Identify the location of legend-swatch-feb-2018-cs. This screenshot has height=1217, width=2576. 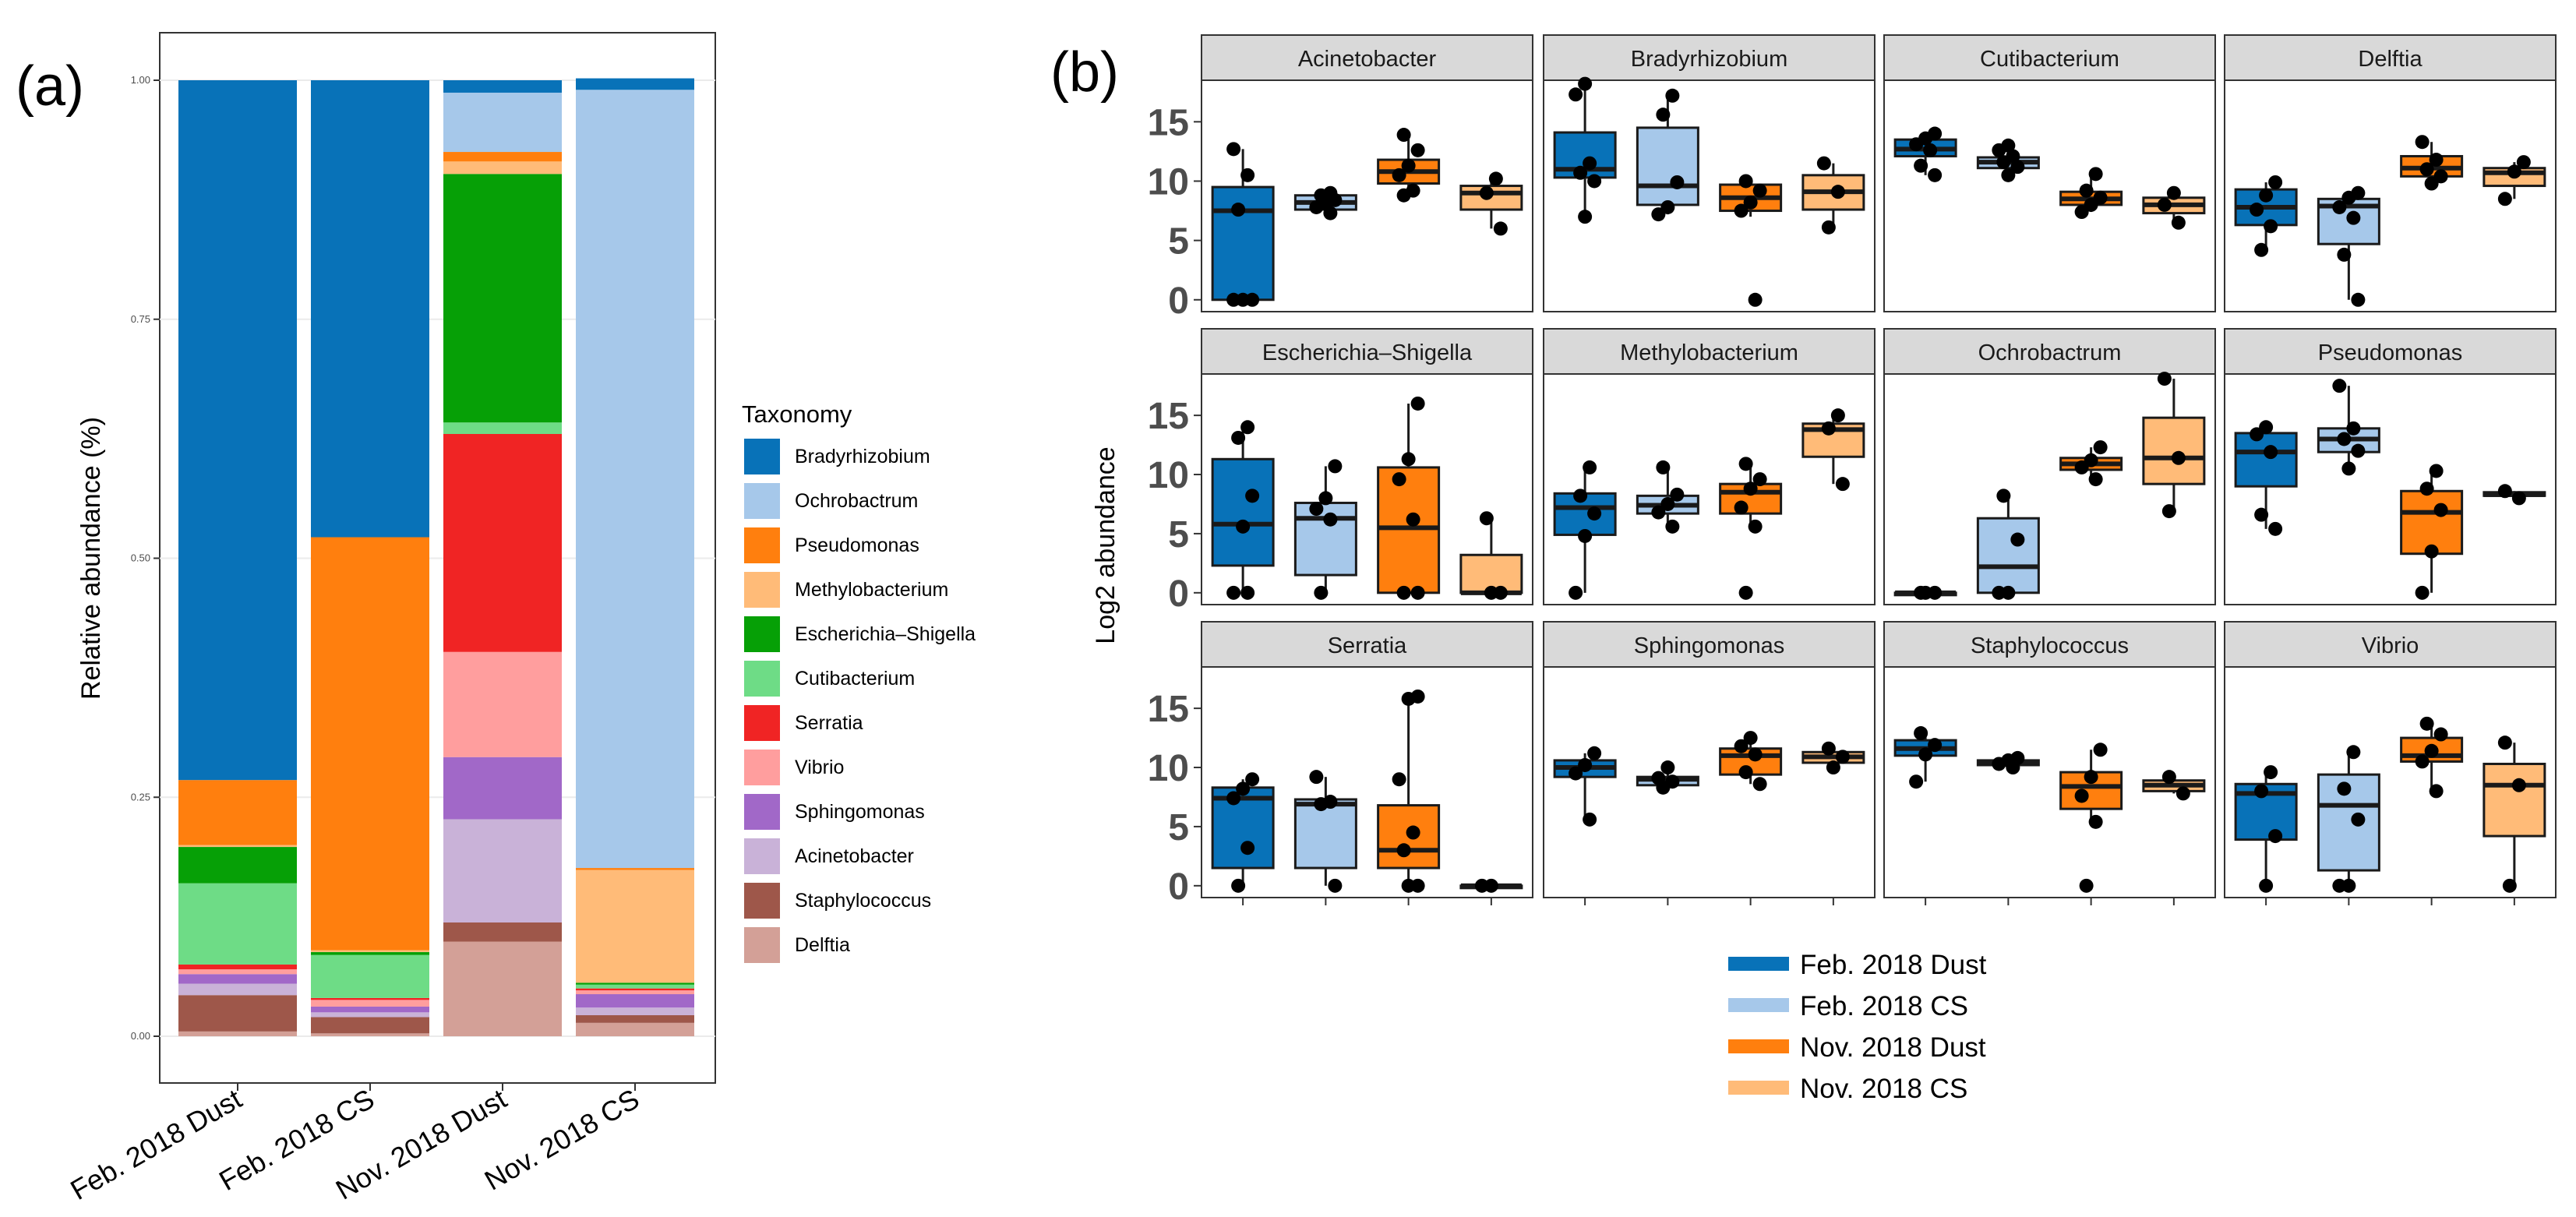
(1758, 1005).